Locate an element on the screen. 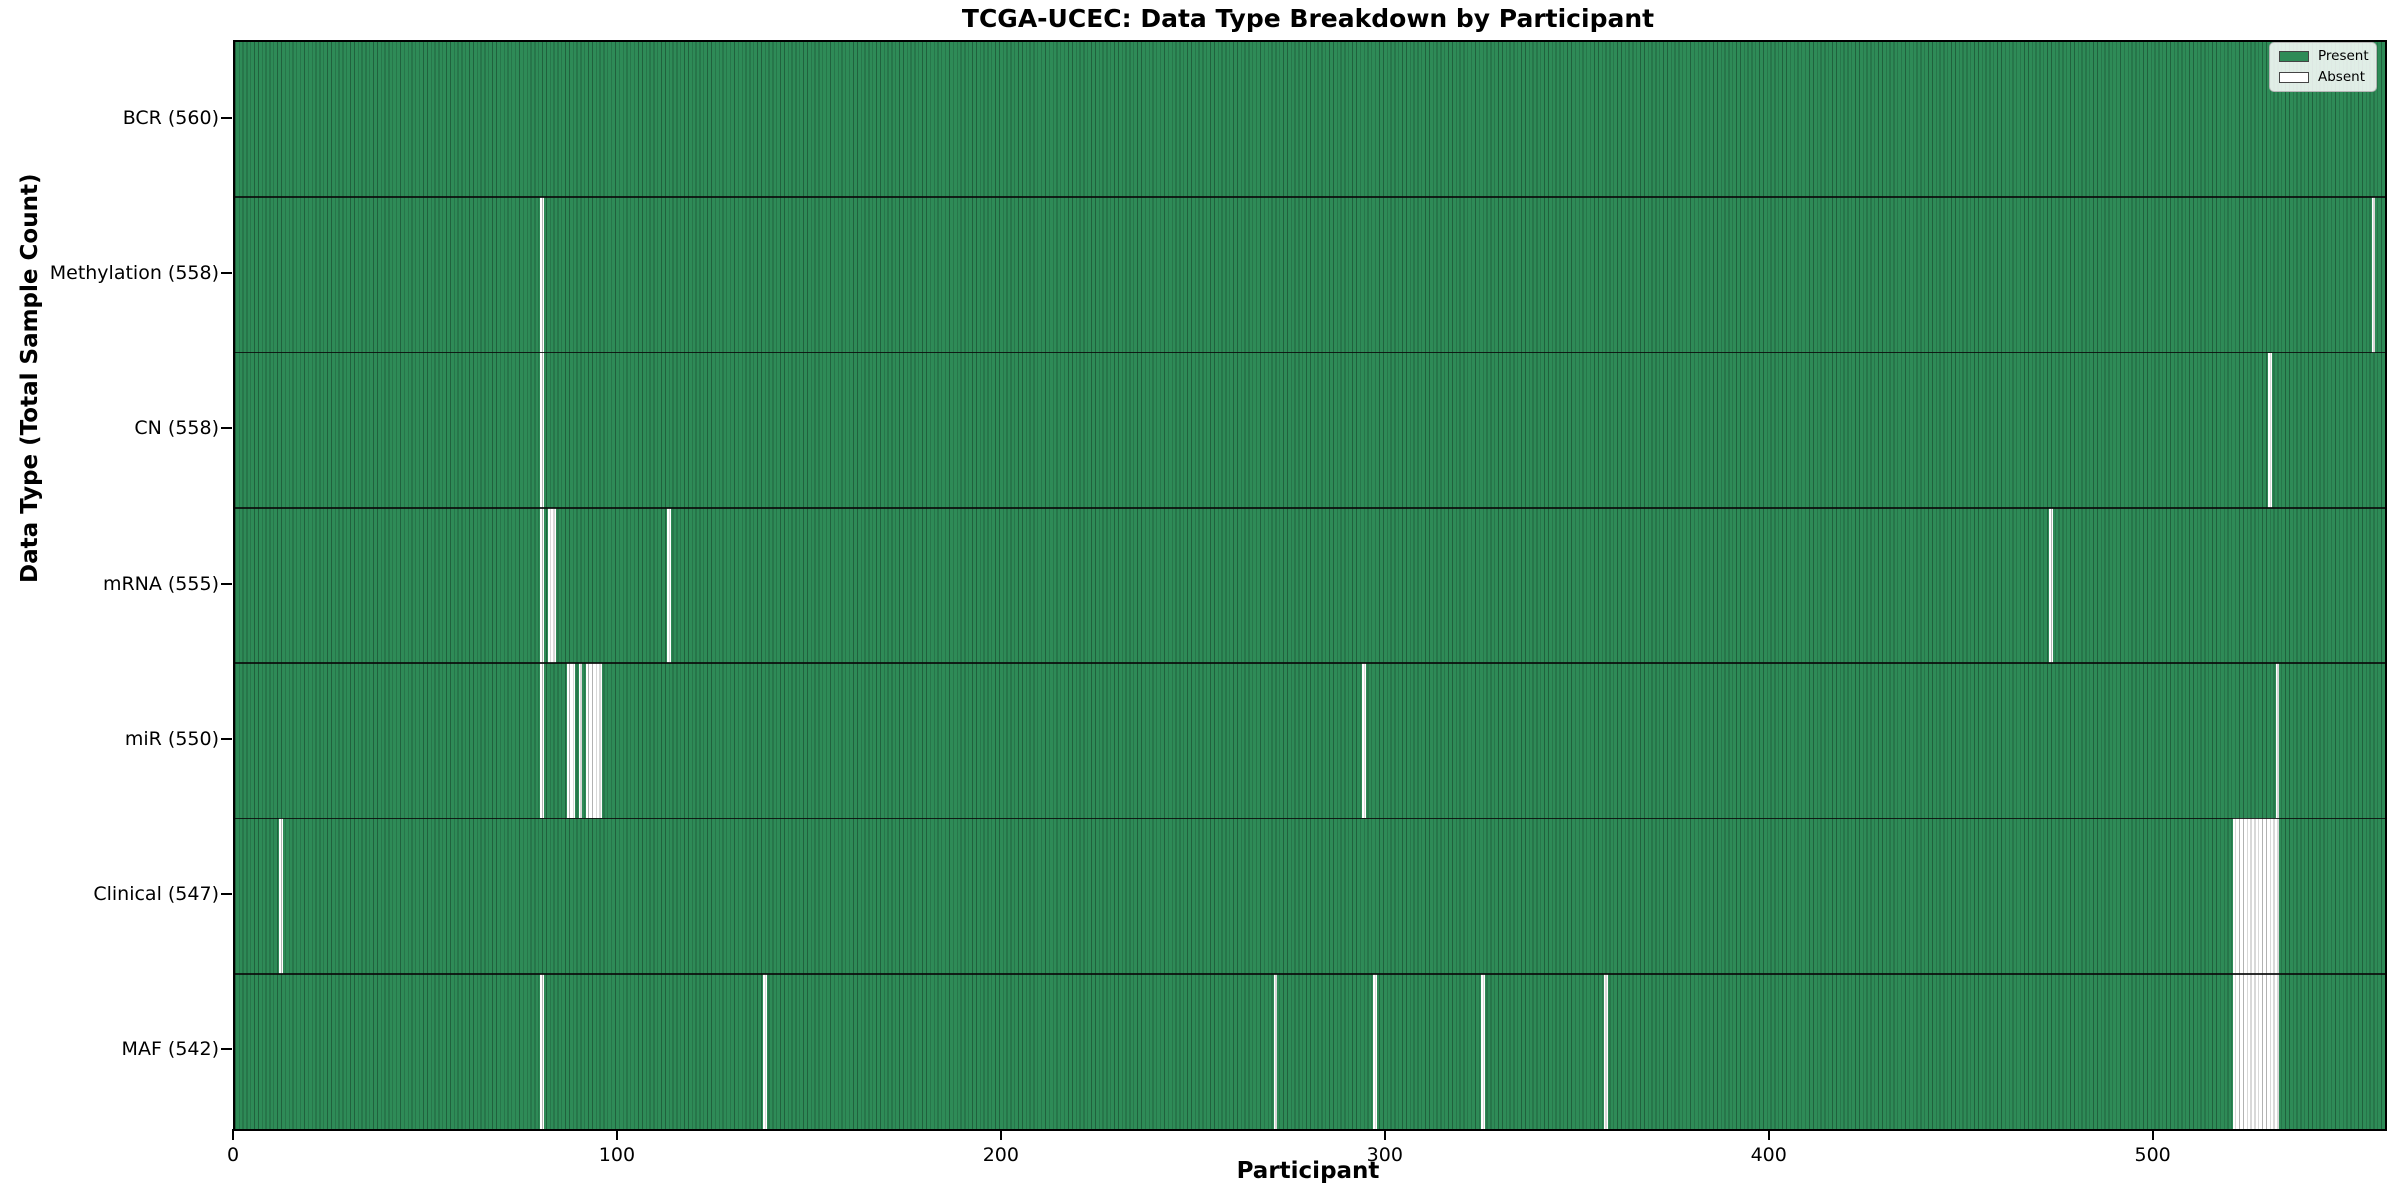 Image resolution: width=2400 pixels, height=1200 pixels. row-mir is located at coordinates (1310, 741).